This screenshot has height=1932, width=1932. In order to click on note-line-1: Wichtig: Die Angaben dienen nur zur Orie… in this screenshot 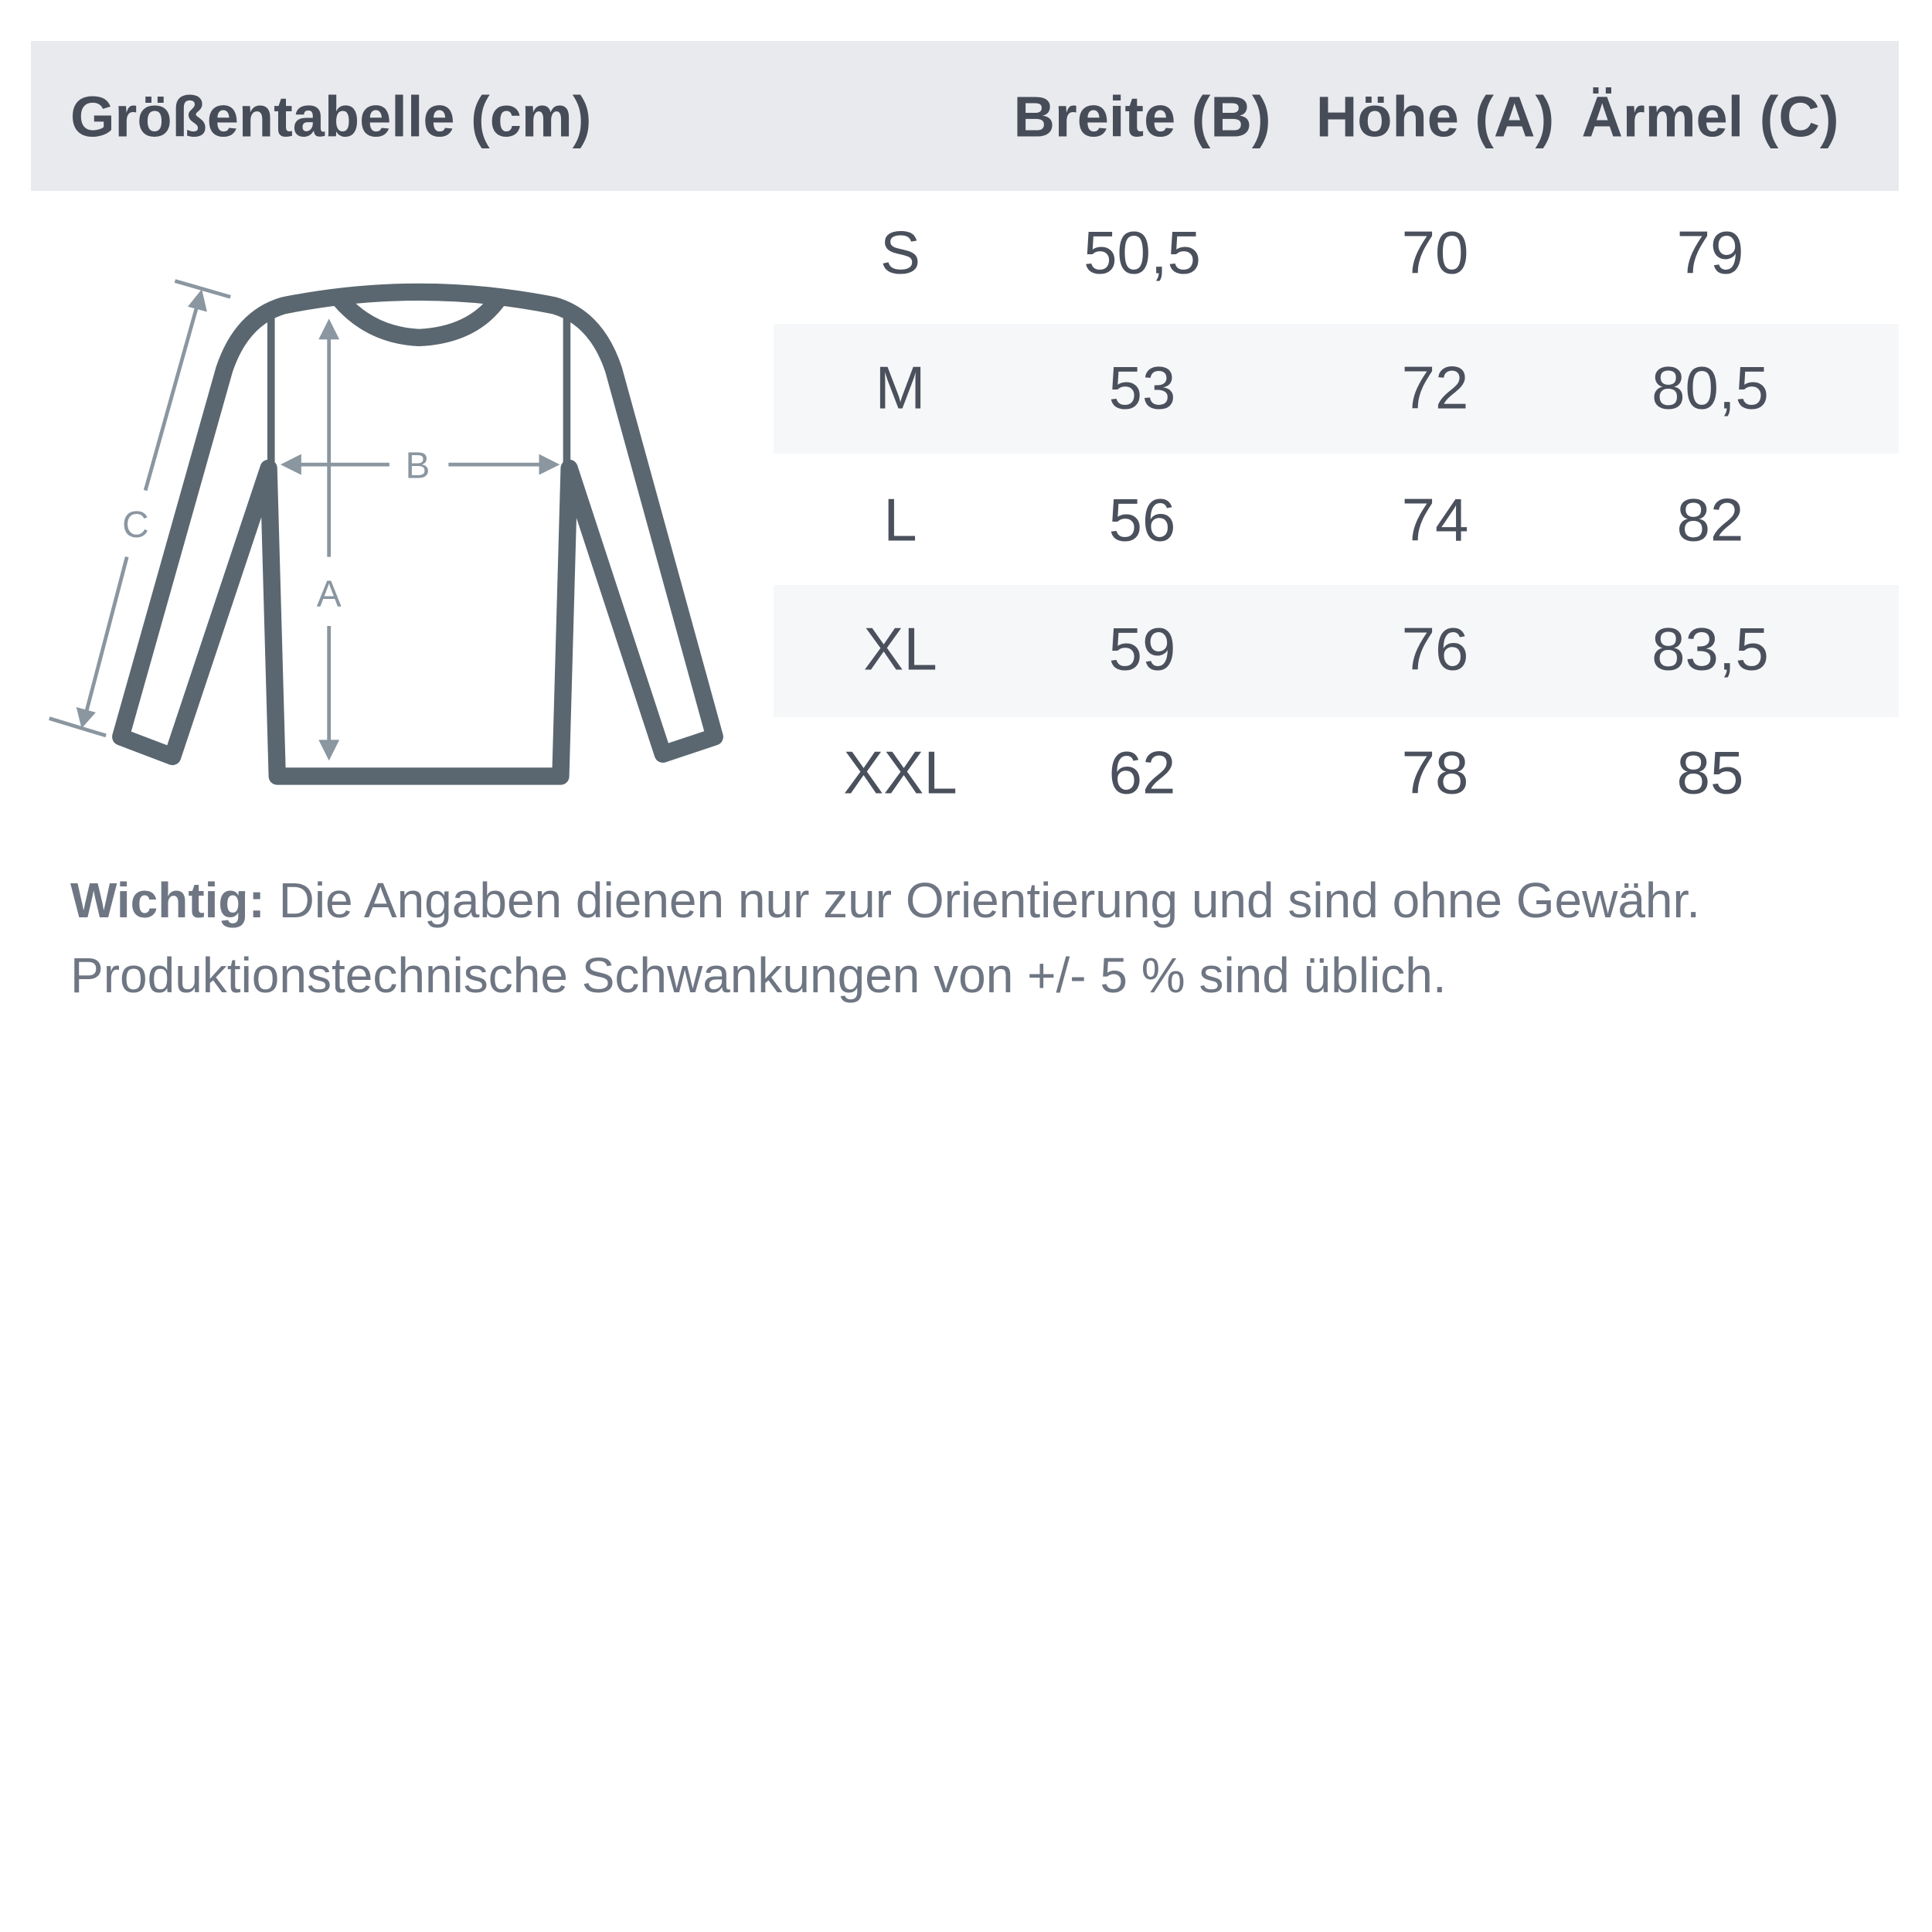, I will do `click(885, 900)`.